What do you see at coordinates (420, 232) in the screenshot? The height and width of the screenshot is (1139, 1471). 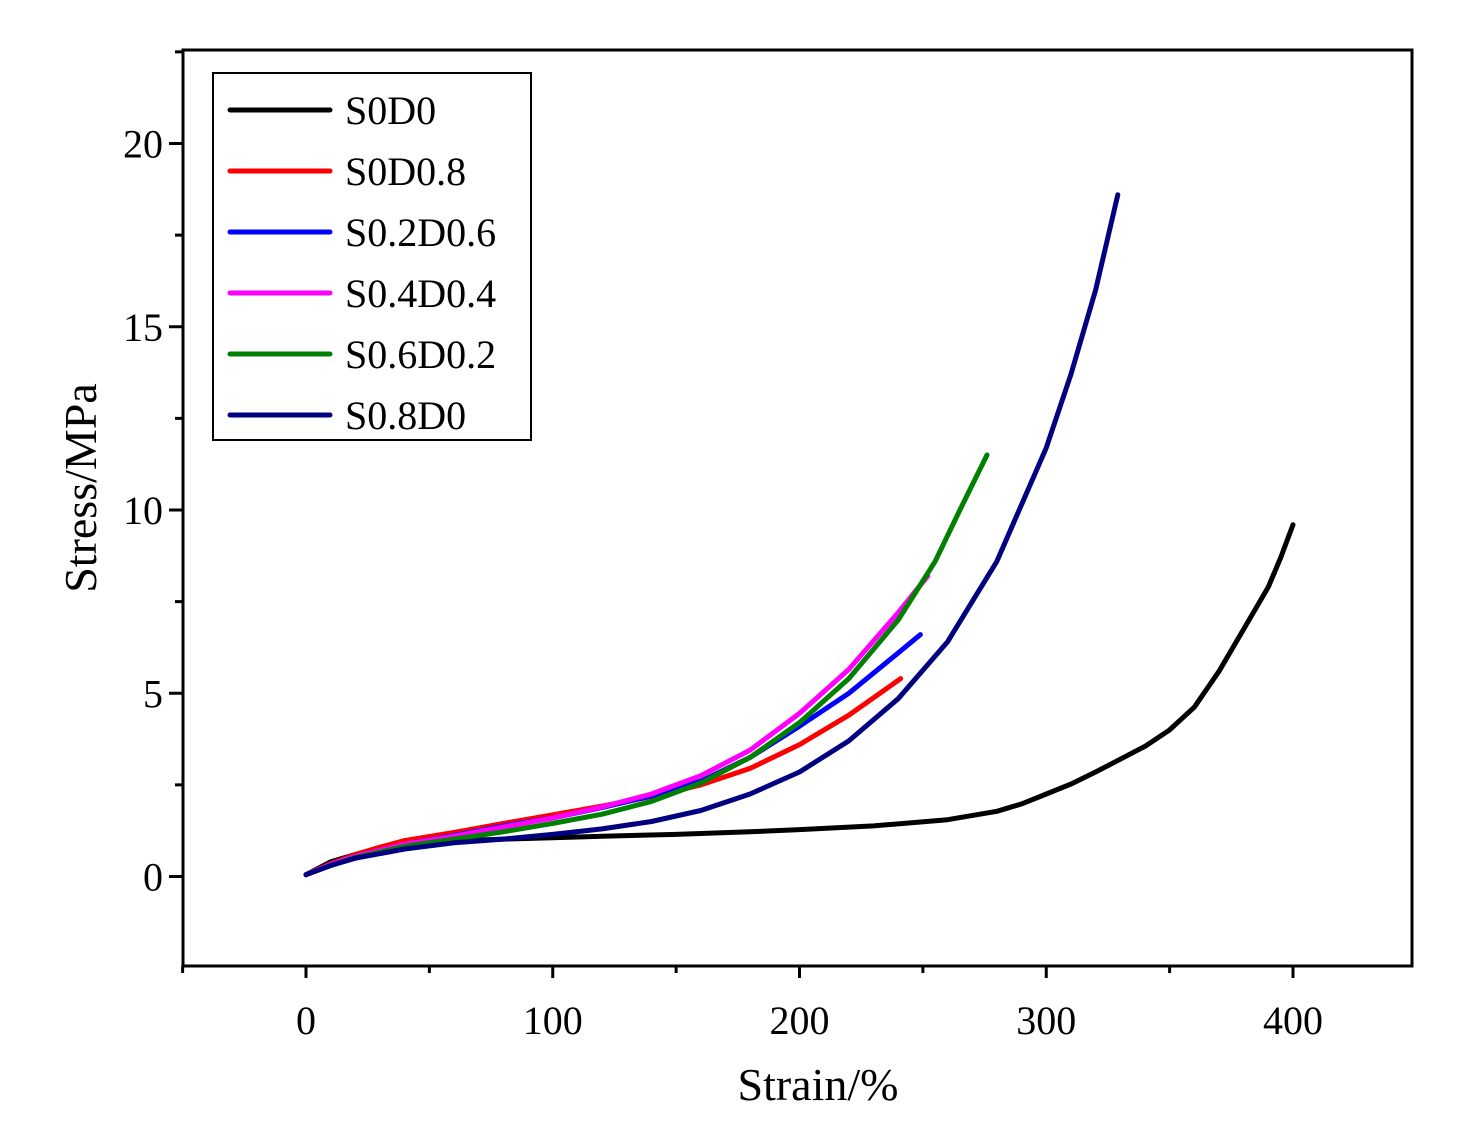 I see `legend-label-s0-2d0-6: S0.2D0.6` at bounding box center [420, 232].